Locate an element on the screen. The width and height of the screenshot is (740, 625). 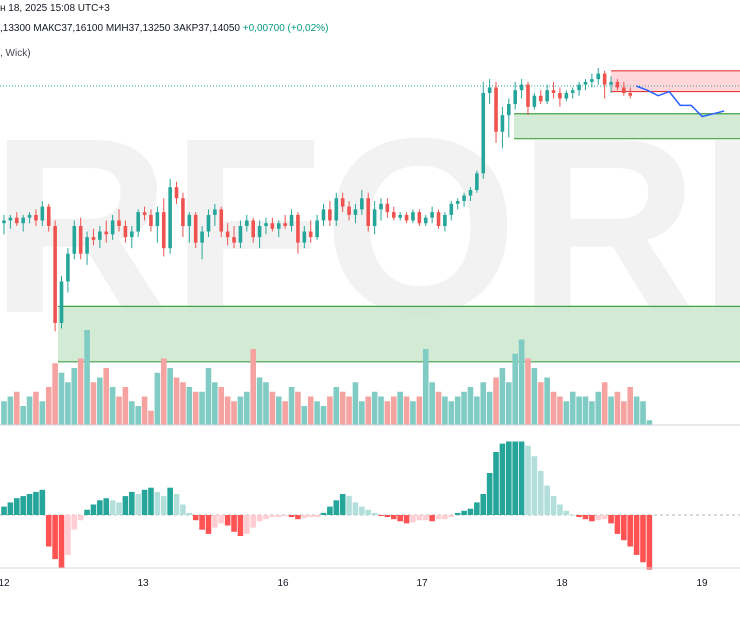
high-label: МАКС is located at coordinates (47, 28).